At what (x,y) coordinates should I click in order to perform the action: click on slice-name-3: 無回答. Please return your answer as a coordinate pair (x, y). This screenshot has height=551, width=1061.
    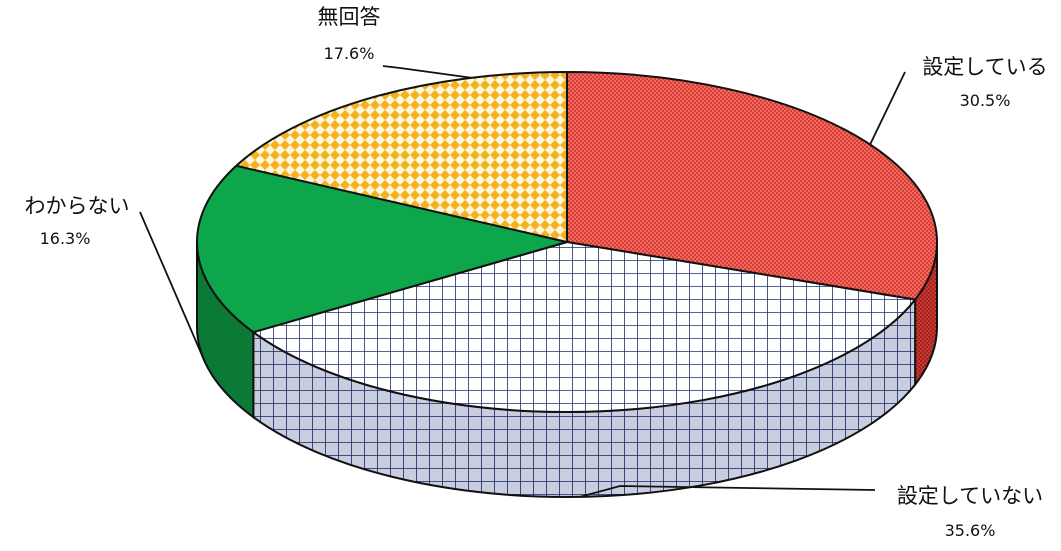
    Looking at the image, I should click on (349, 17).